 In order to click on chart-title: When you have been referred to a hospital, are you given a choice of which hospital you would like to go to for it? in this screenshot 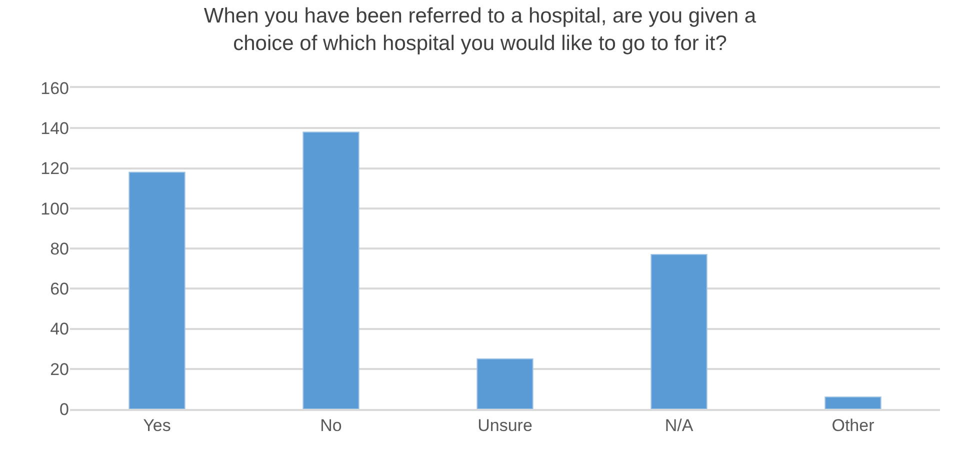, I will do `click(480, 29)`.